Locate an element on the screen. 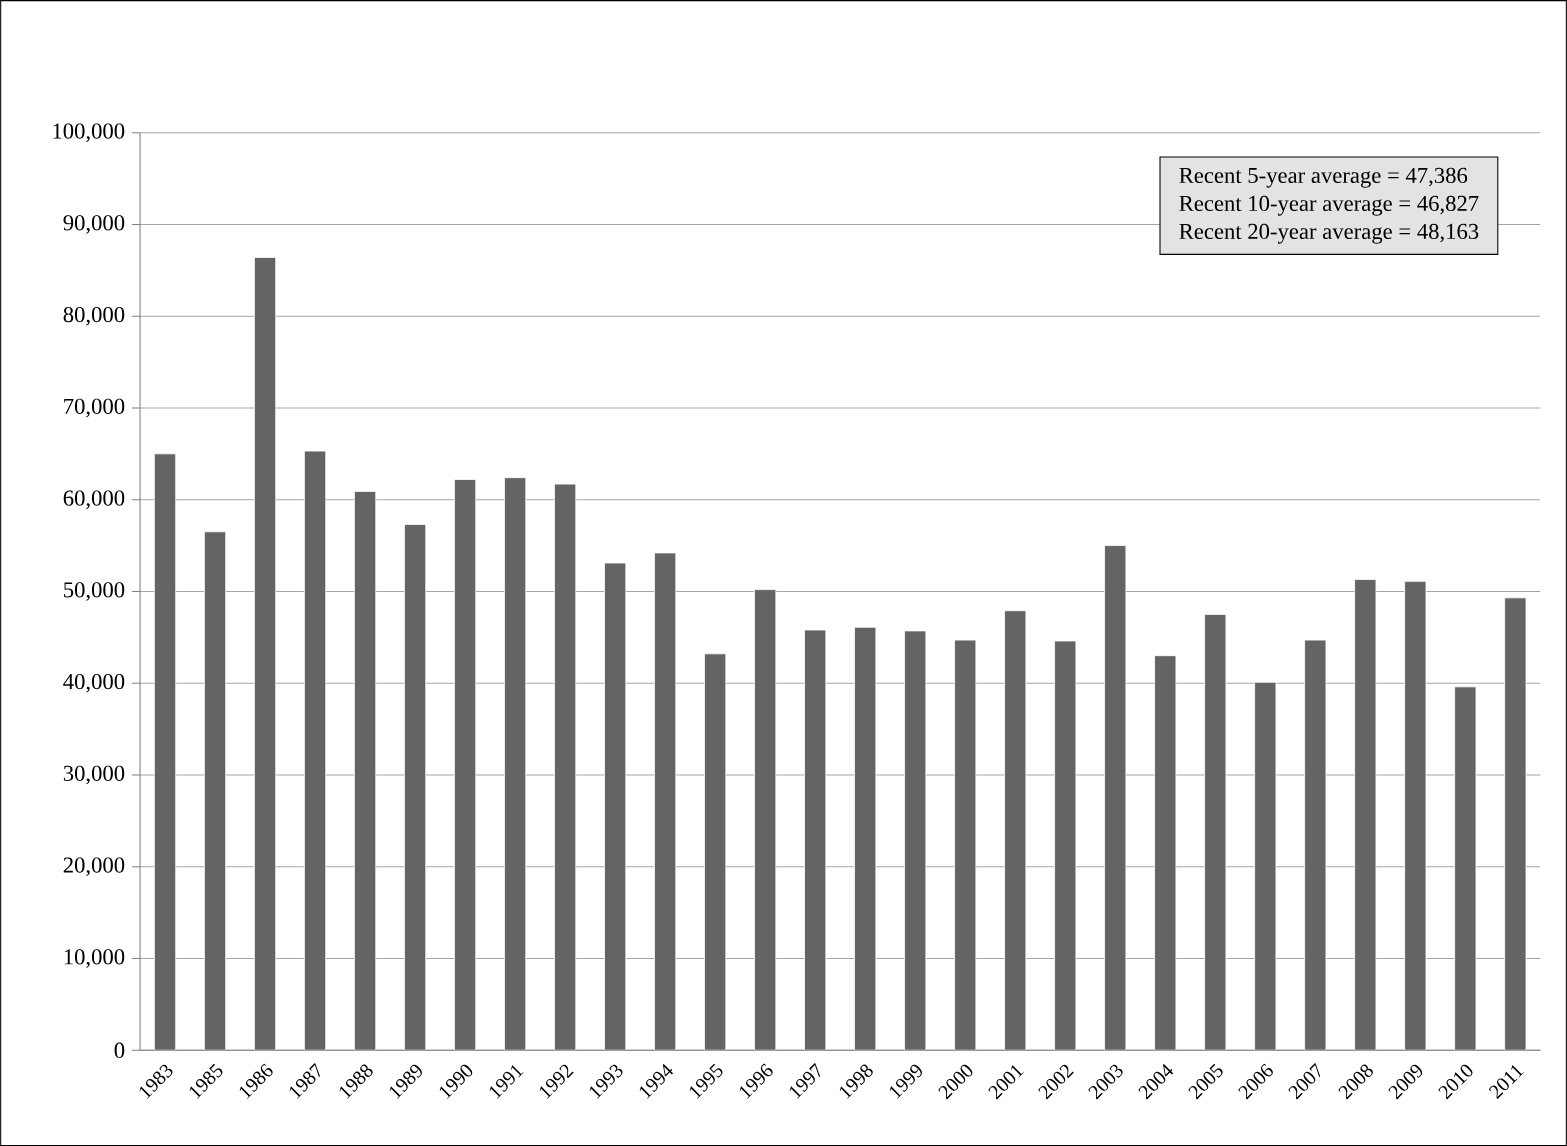 The width and height of the screenshot is (1567, 1146). y-tick-label: 20,000 is located at coordinates (94, 866).